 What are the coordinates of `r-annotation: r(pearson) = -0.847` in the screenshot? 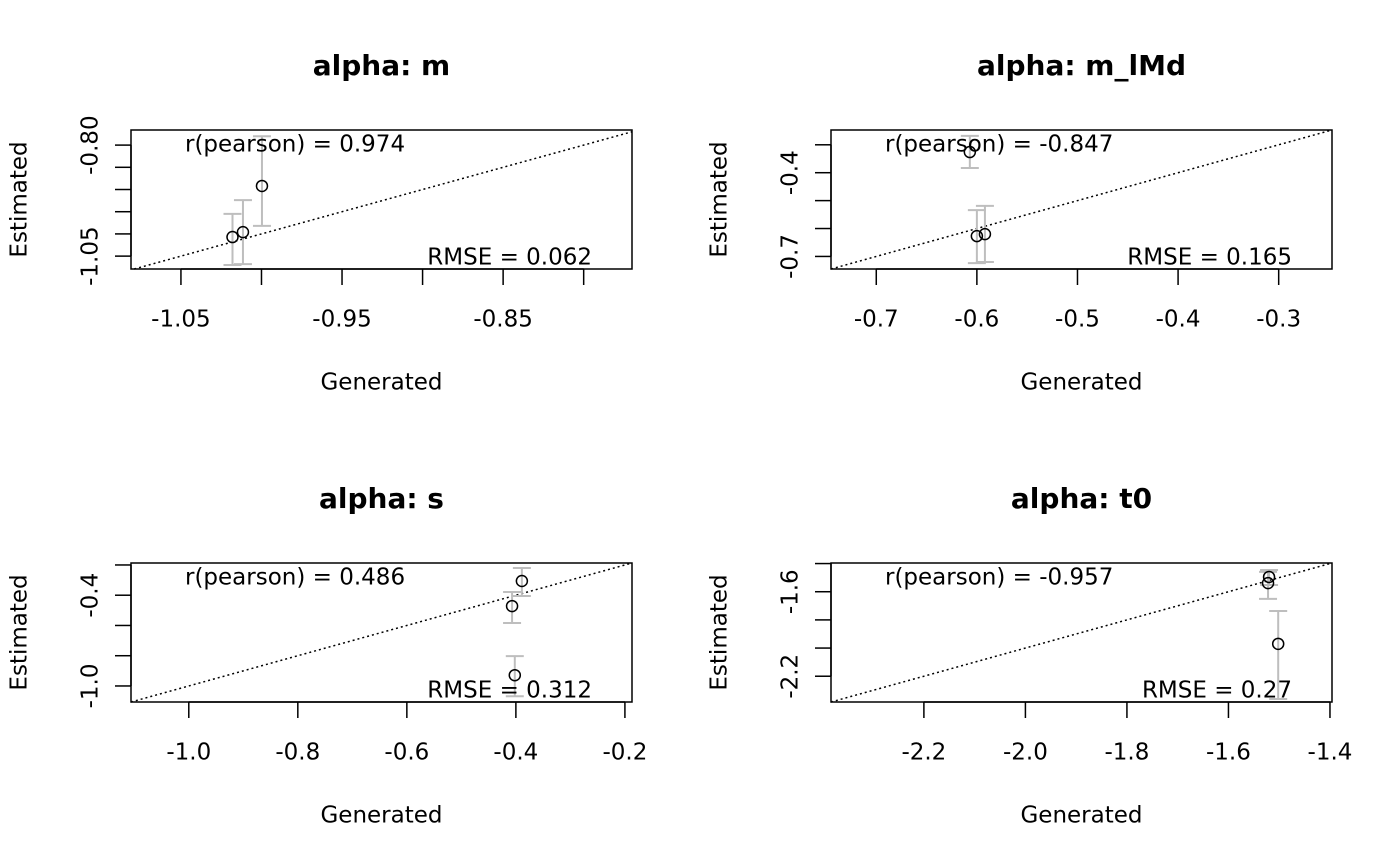 It's located at (999, 145).